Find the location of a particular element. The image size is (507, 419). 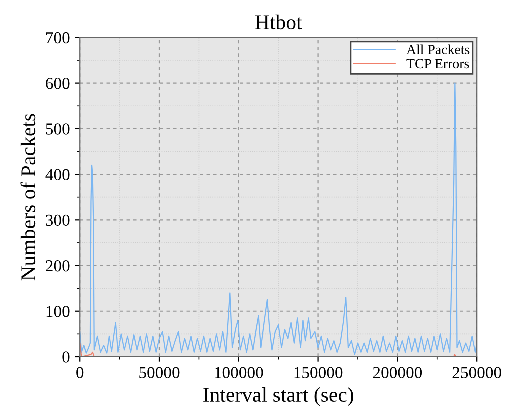

legend-label: TCP Errors is located at coordinates (438, 64).